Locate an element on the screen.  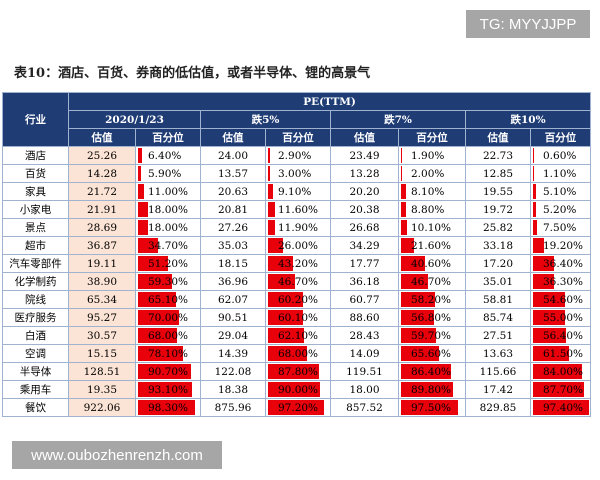
percentile-text: 78.10% is located at coordinates (168, 353).